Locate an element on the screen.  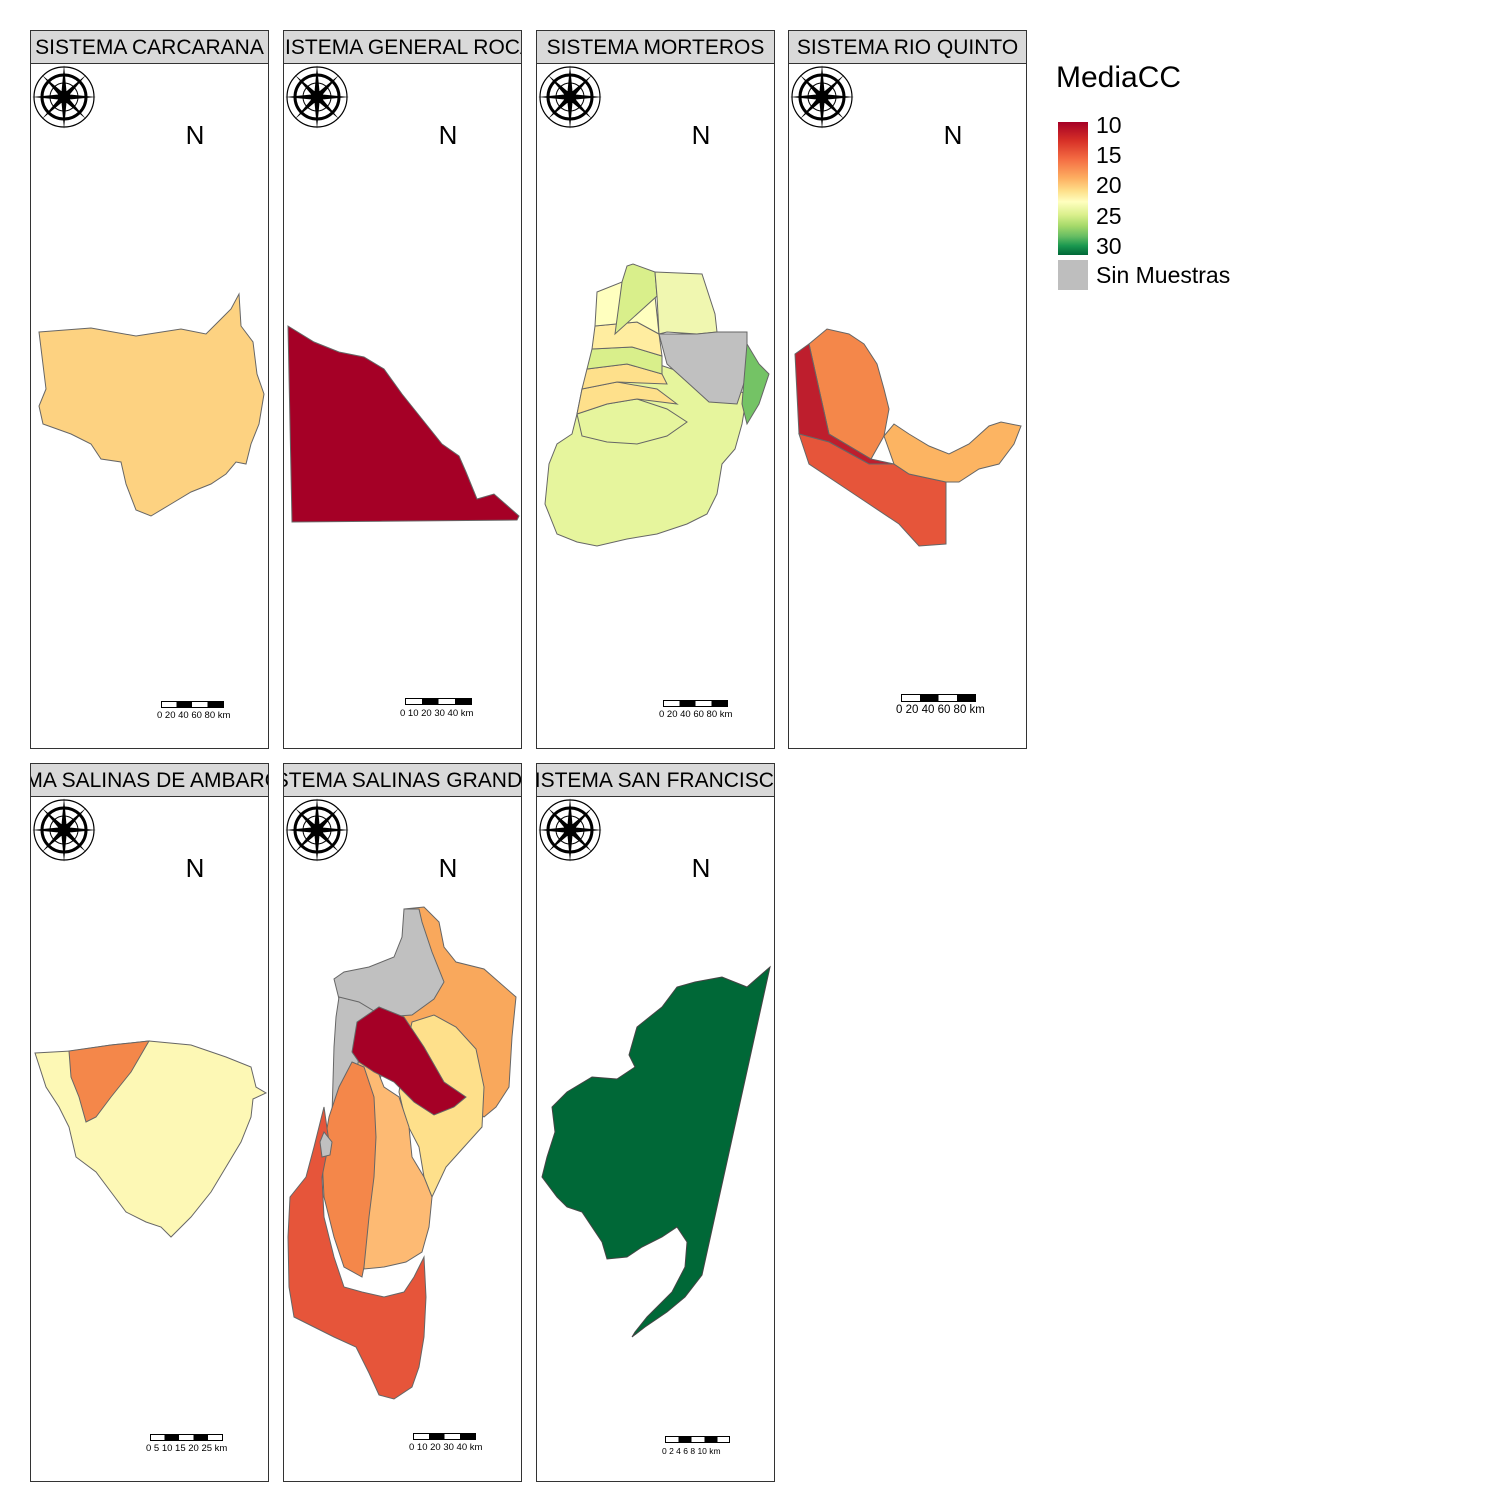
facet-title: SISTEMA RIO QUINTO is located at coordinates (907, 47).